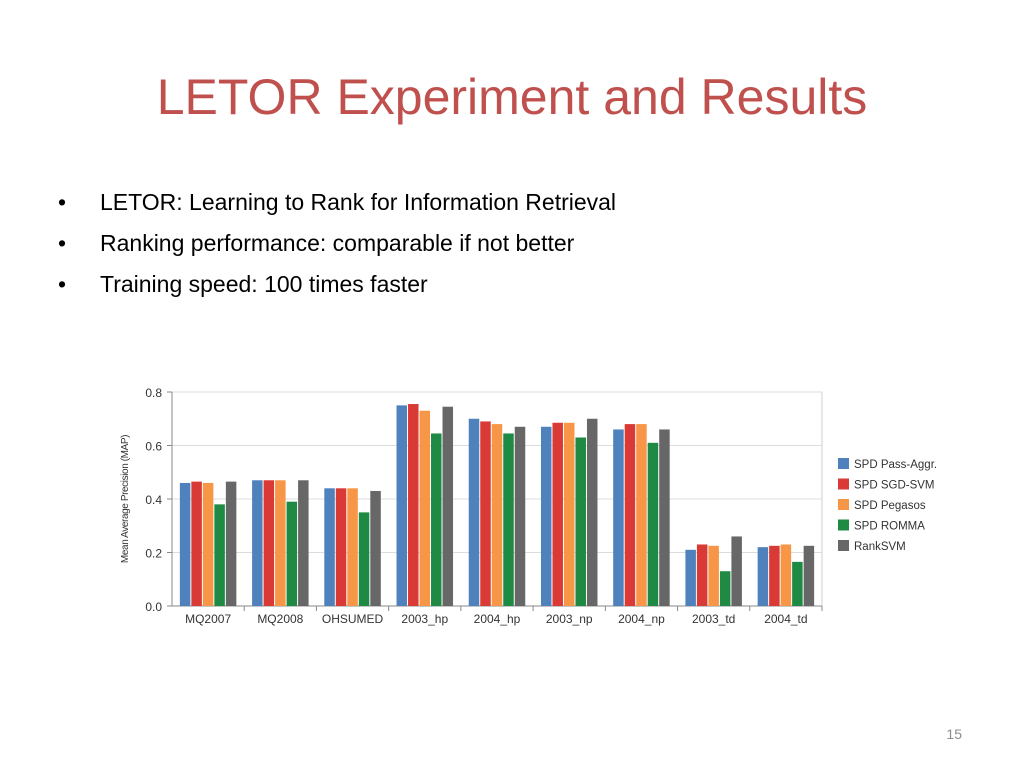 This screenshot has height=768, width=1024. Describe the element at coordinates (894, 486) in the screenshot. I see `legend-label: SPD SGD-SVM` at that location.